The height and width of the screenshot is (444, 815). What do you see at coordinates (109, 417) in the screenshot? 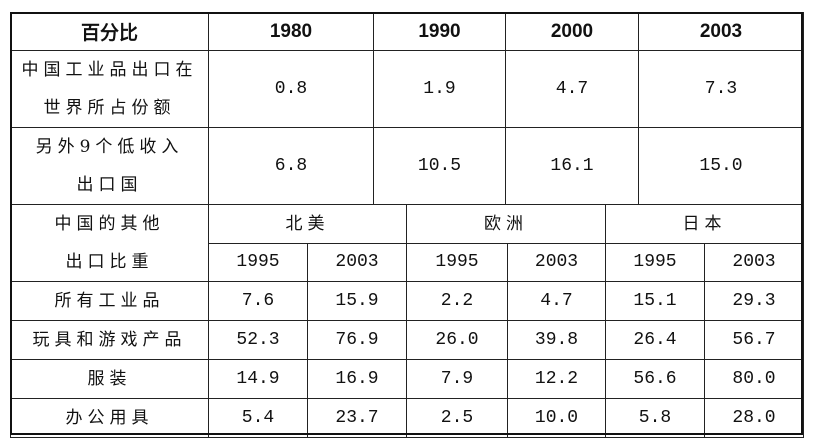
I see `row-label: 办公用具` at bounding box center [109, 417].